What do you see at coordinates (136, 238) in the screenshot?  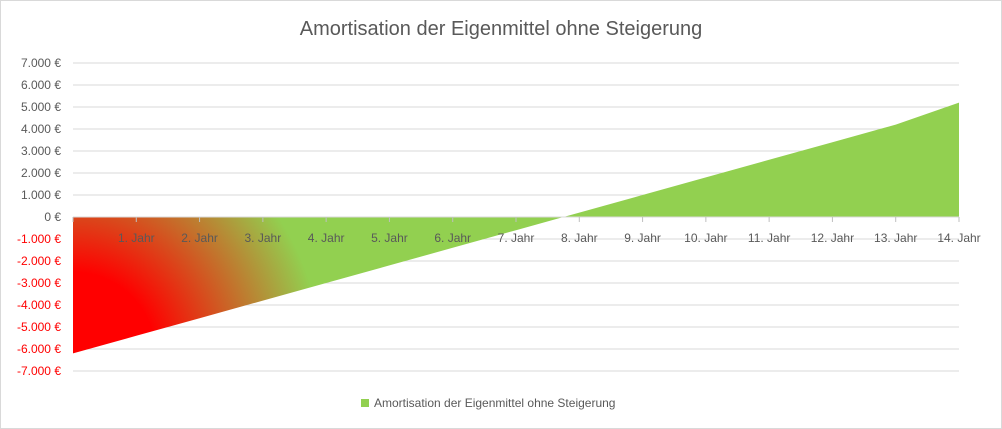 I see `x-tick-label: 1. Jahr` at bounding box center [136, 238].